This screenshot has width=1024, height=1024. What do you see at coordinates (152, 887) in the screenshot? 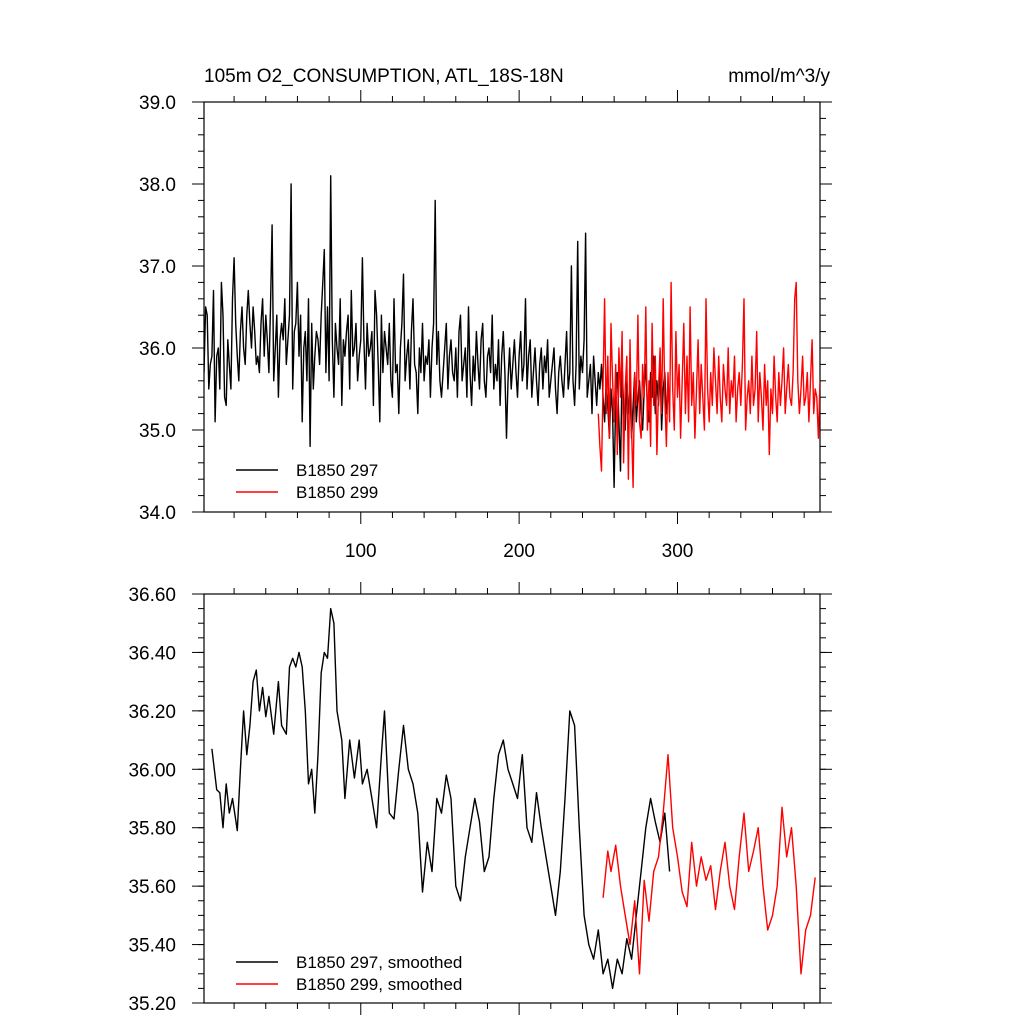
I see `y-tick-label: 35.60` at bounding box center [152, 887].